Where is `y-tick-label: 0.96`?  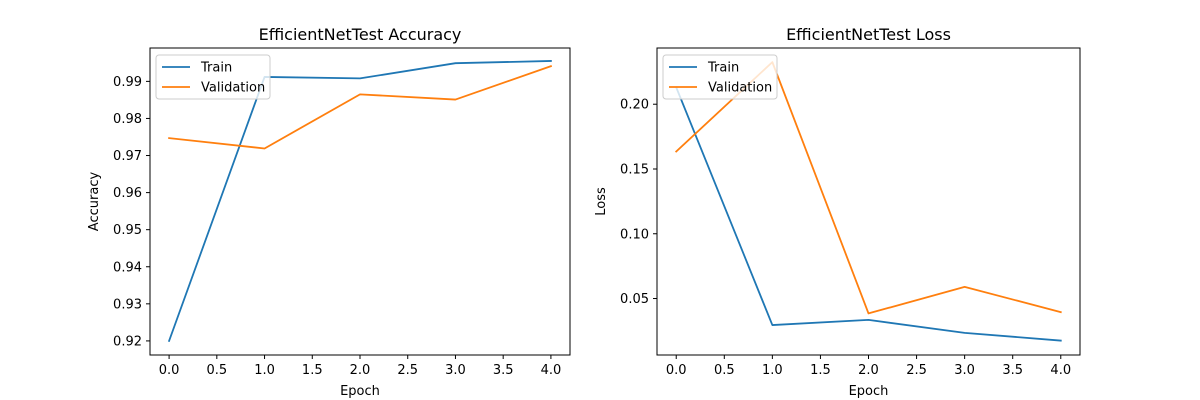
y-tick-label: 0.96 is located at coordinates (127, 193).